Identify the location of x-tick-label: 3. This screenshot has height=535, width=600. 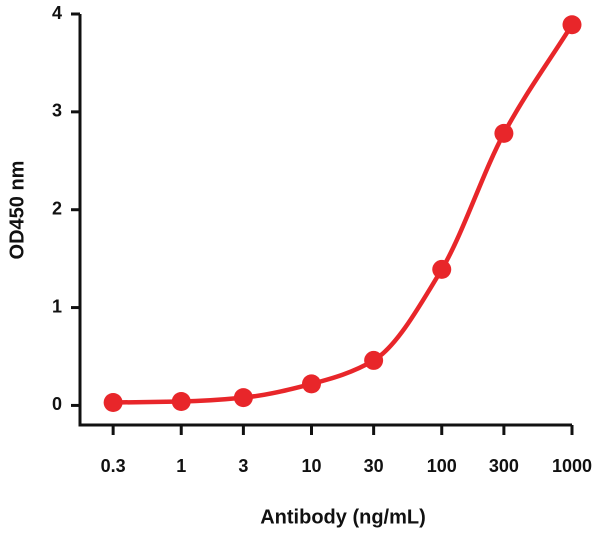
(243, 466).